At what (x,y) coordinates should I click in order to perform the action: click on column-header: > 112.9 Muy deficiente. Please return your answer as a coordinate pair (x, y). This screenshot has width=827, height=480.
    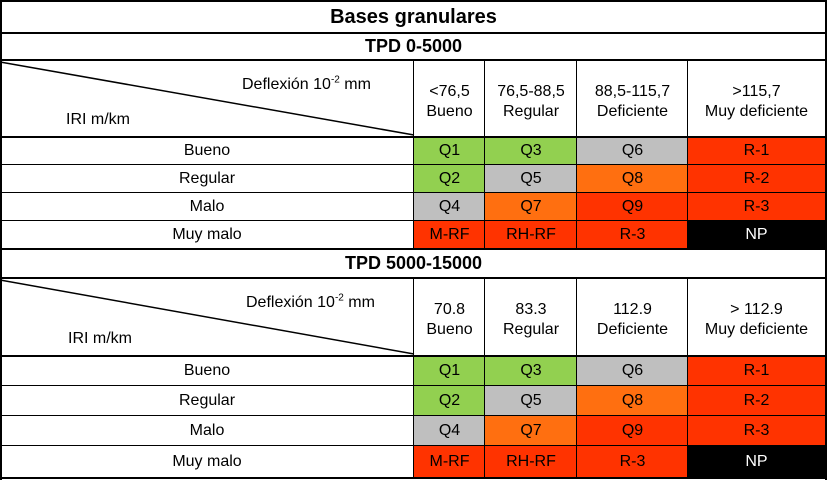
    Looking at the image, I should click on (756, 320).